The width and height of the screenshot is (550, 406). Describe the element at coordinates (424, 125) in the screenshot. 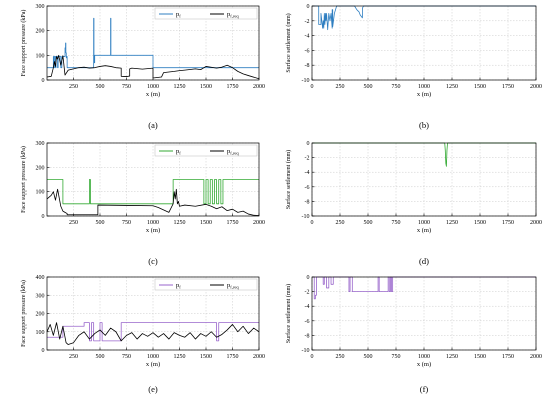

I see `panel-caption: (b)` at that location.